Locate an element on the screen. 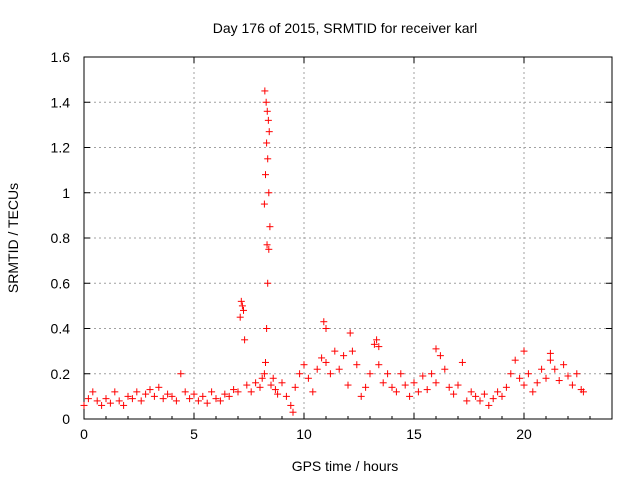  y-tick-label: 1 is located at coordinates (66, 193).